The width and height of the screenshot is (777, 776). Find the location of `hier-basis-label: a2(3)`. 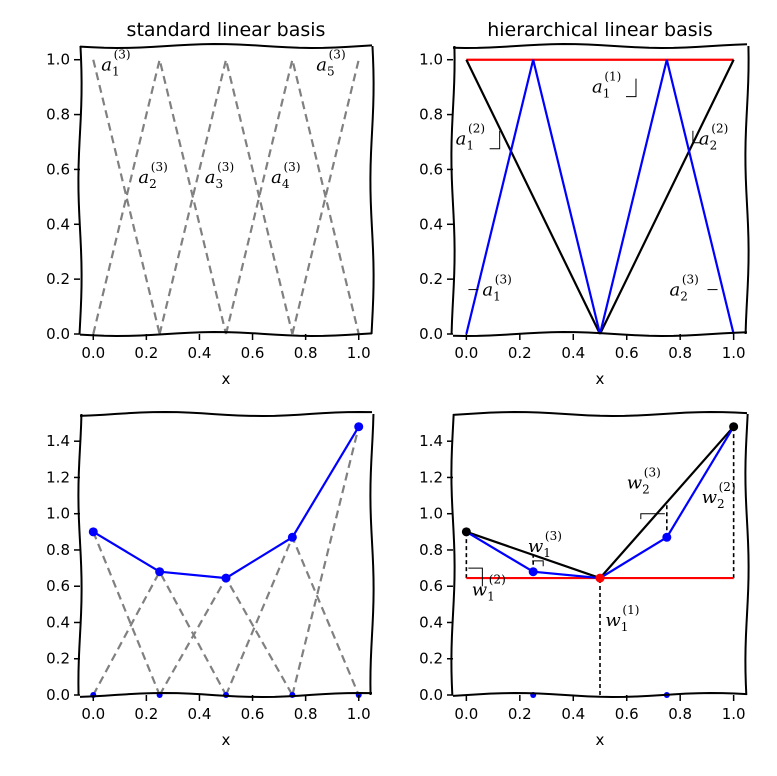

hier-basis-label: a2(3) is located at coordinates (683, 288).